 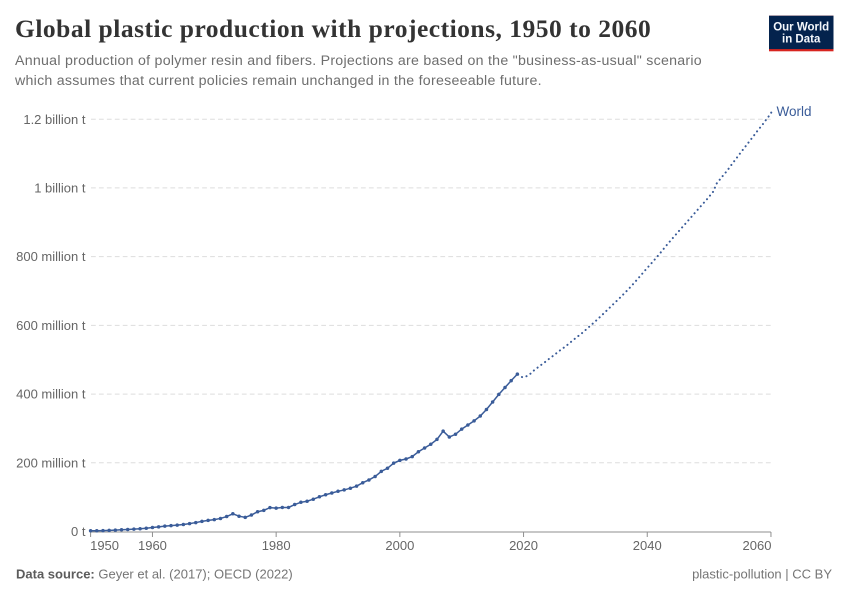 What do you see at coordinates (51, 256) in the screenshot?
I see `svg-text: 800 million t` at bounding box center [51, 256].